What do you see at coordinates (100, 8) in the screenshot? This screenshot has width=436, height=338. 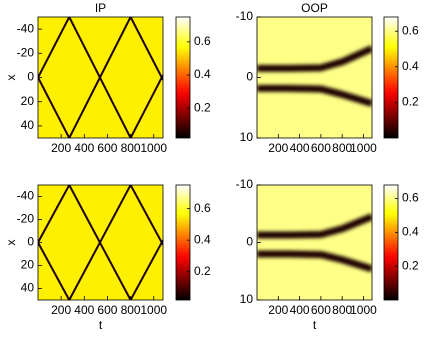 I see `panel-title: IP` at bounding box center [100, 8].